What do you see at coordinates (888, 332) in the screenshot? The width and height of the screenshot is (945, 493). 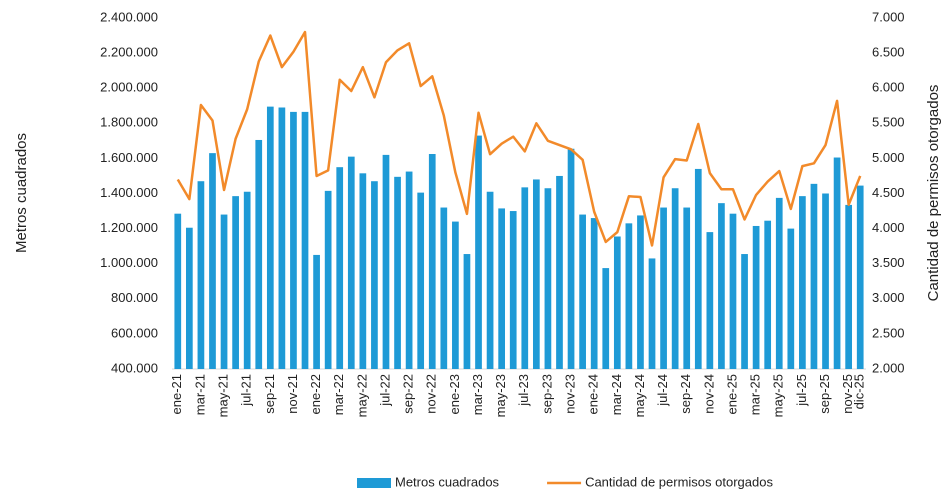 I see `y2-tick-label: 2.500` at bounding box center [888, 332].